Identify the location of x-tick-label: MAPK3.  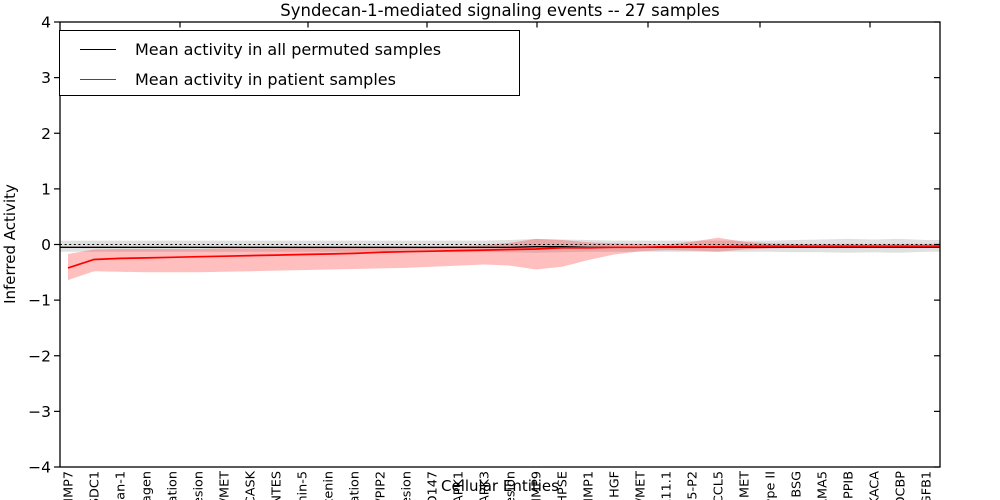
(485, 485).